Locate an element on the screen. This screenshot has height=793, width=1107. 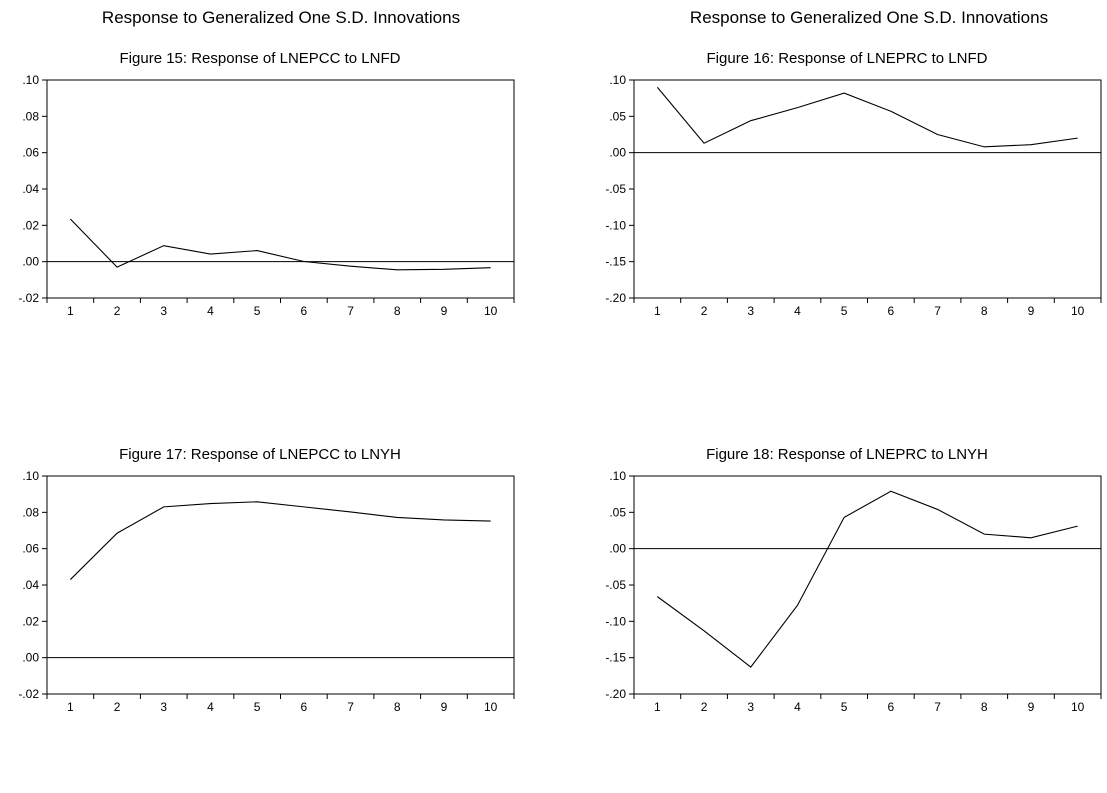
chart-title: Figure 15: Response of LNEPCC to LNFD is located at coordinates (260, 58).